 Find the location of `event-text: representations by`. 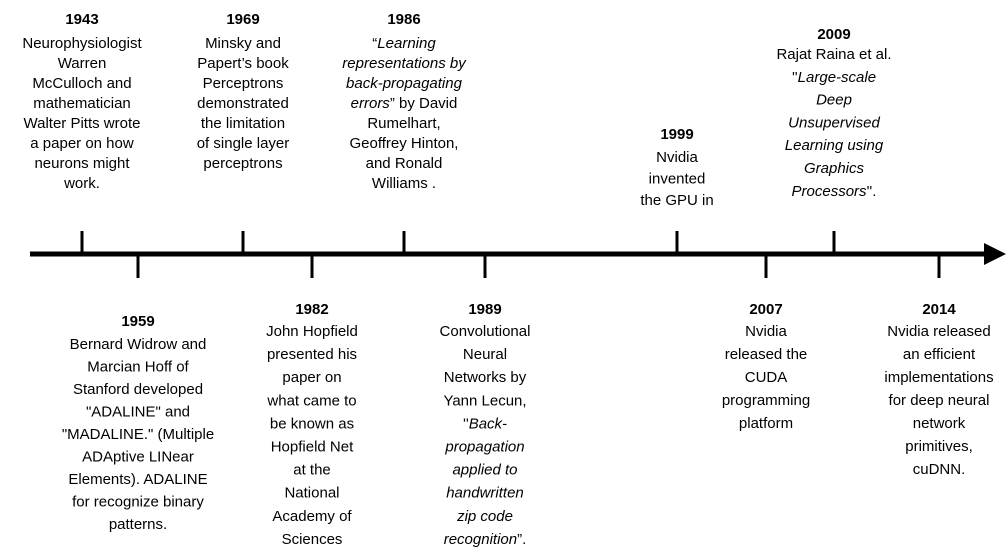

event-text: representations by is located at coordinates (404, 63).